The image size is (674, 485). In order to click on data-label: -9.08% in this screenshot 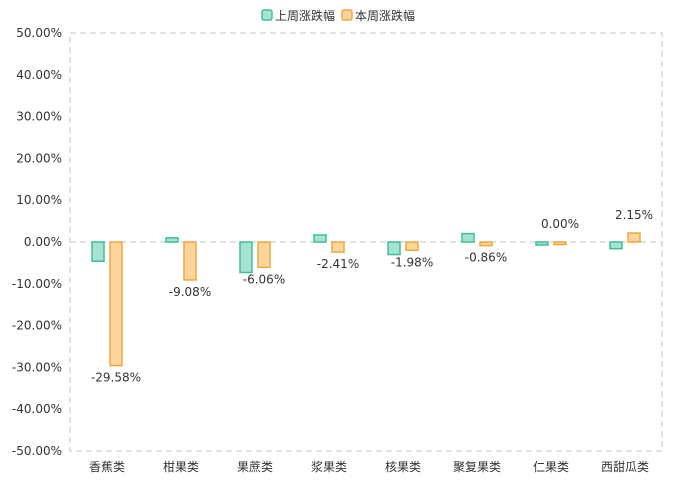, I will do `click(190, 292)`.